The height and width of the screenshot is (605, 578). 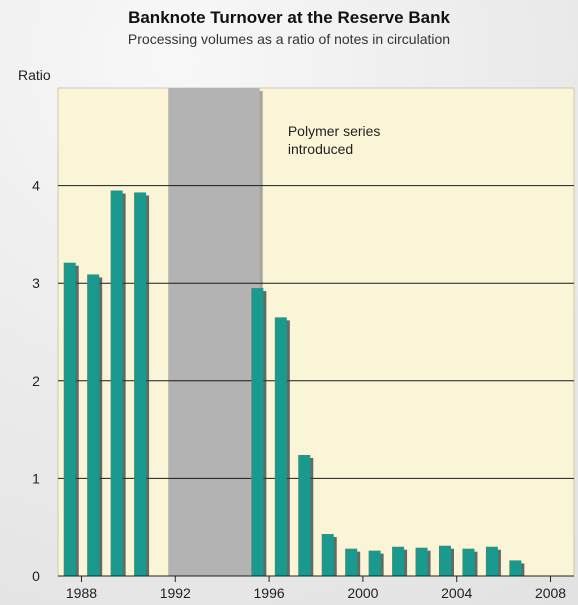 What do you see at coordinates (175, 593) in the screenshot?
I see `x-tick-label: 1992` at bounding box center [175, 593].